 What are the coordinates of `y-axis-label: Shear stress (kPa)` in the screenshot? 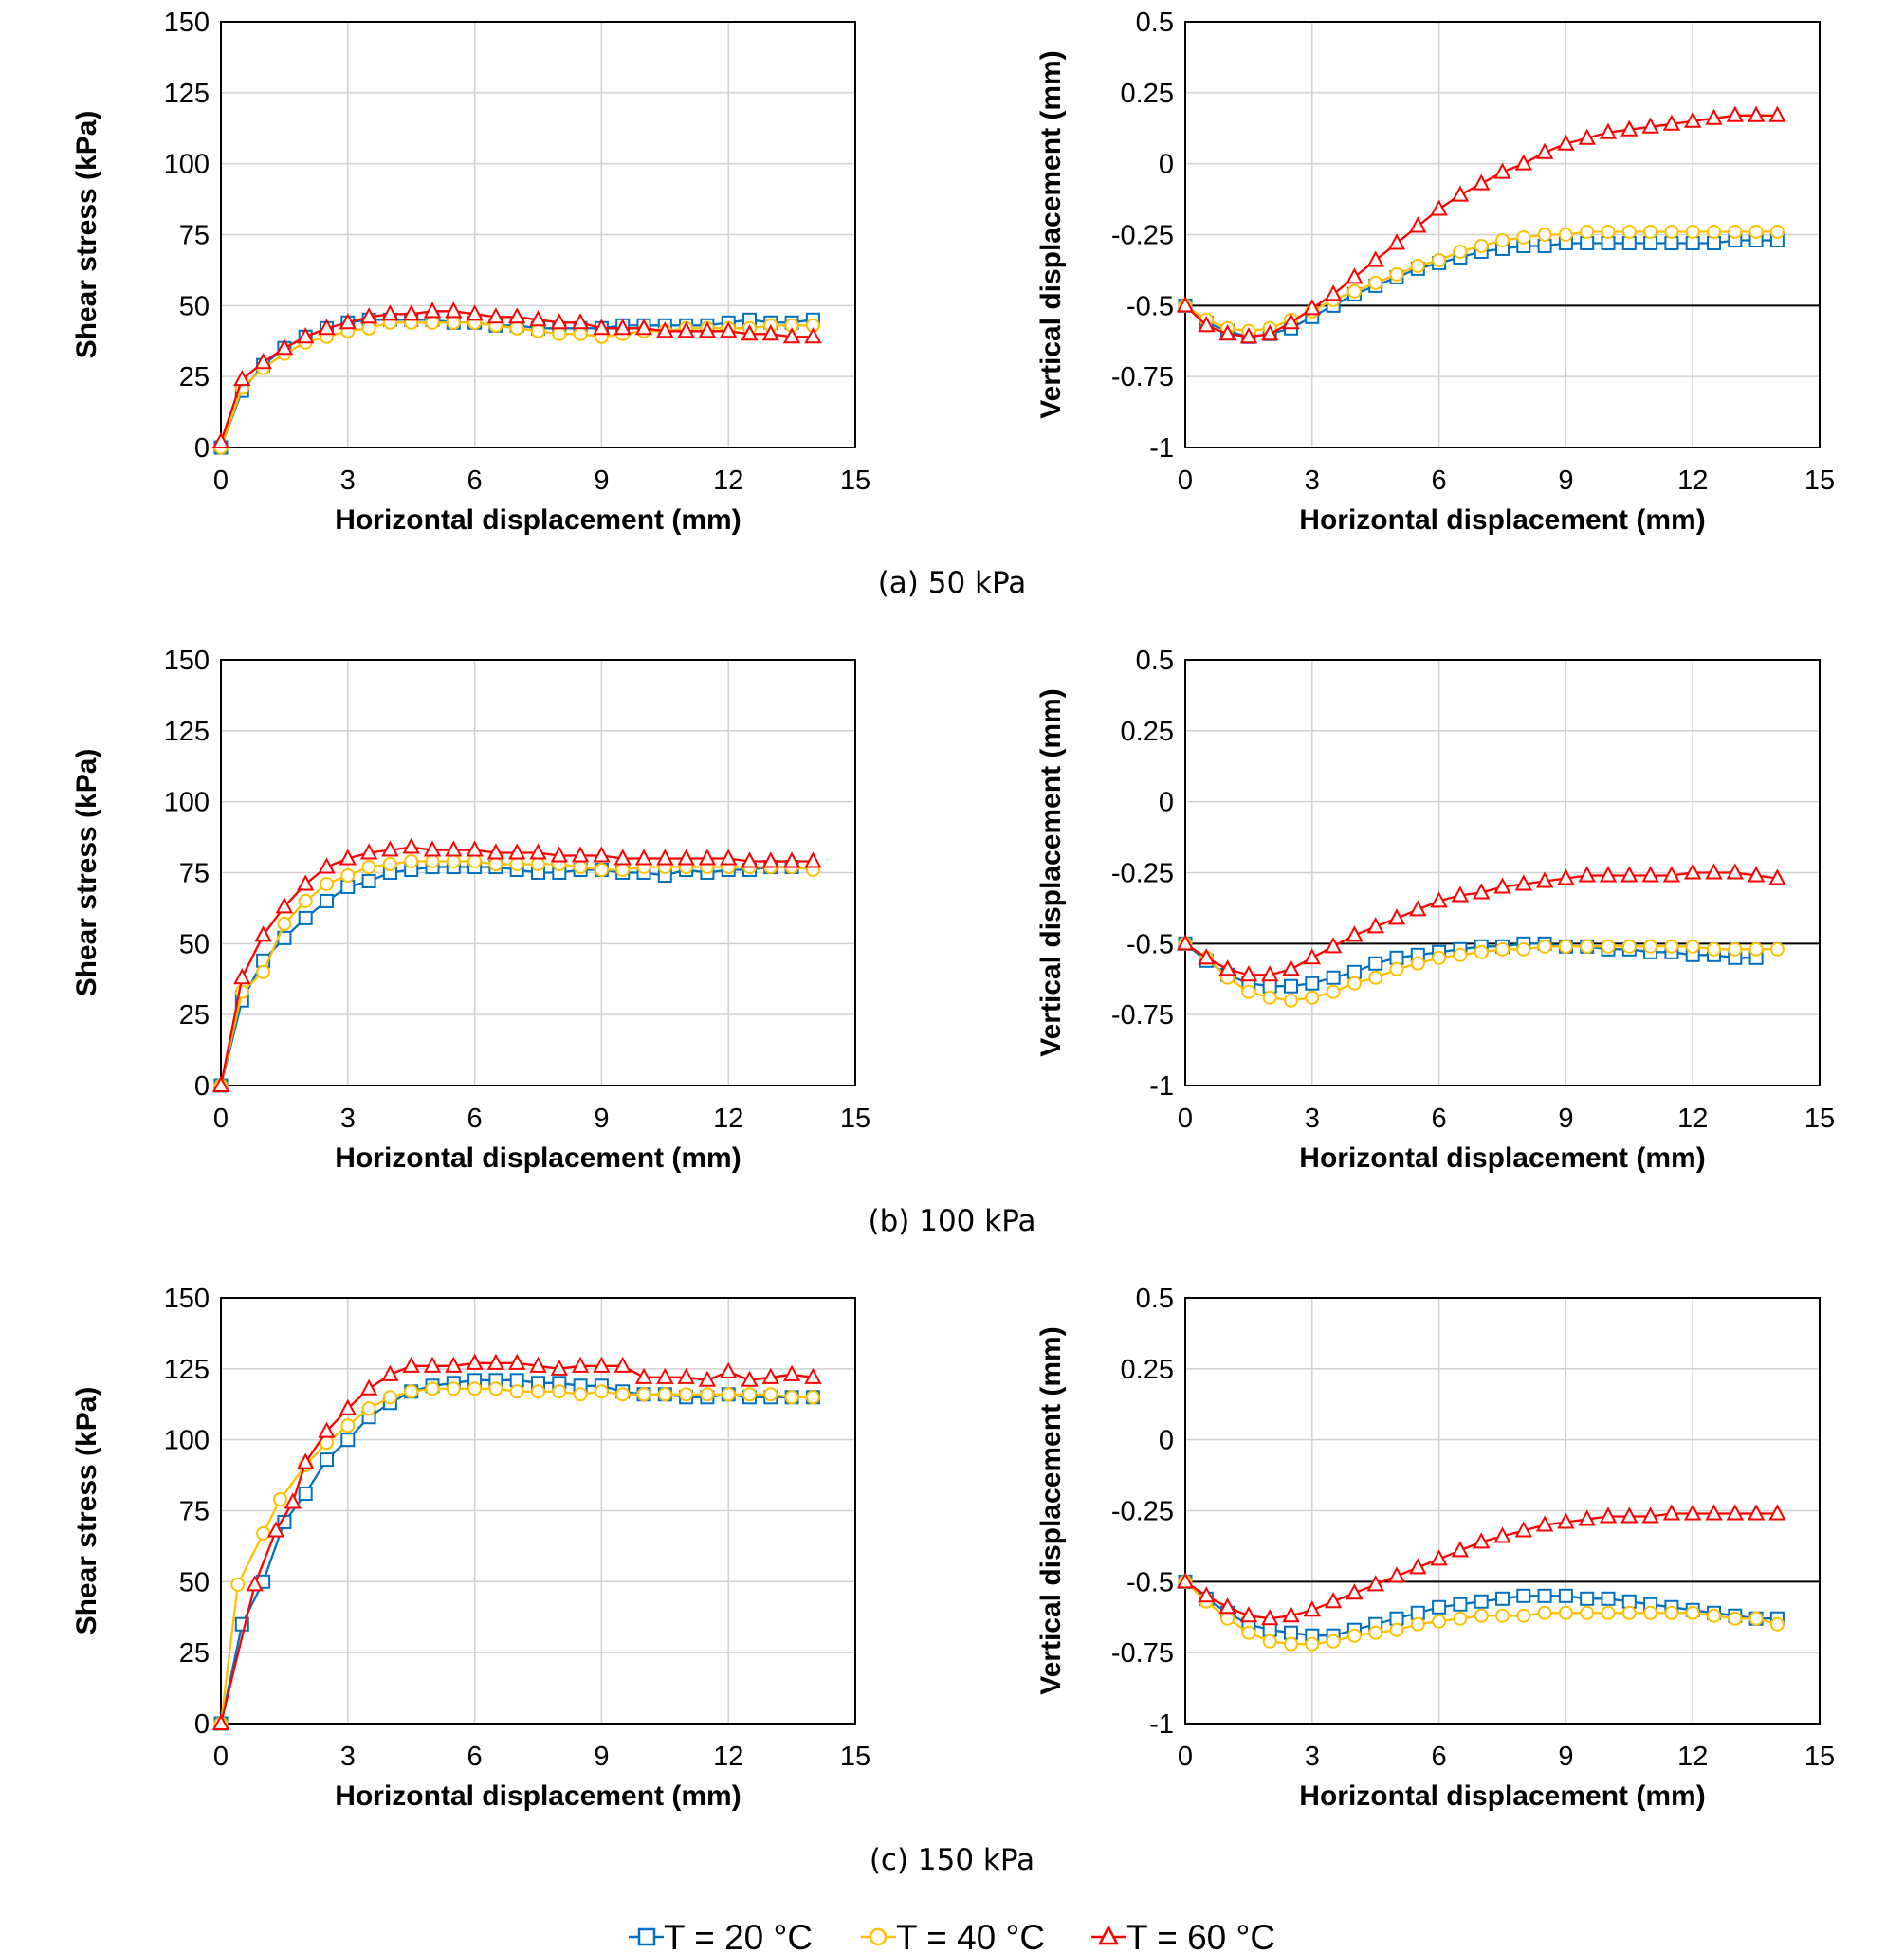 It's located at (86, 235).